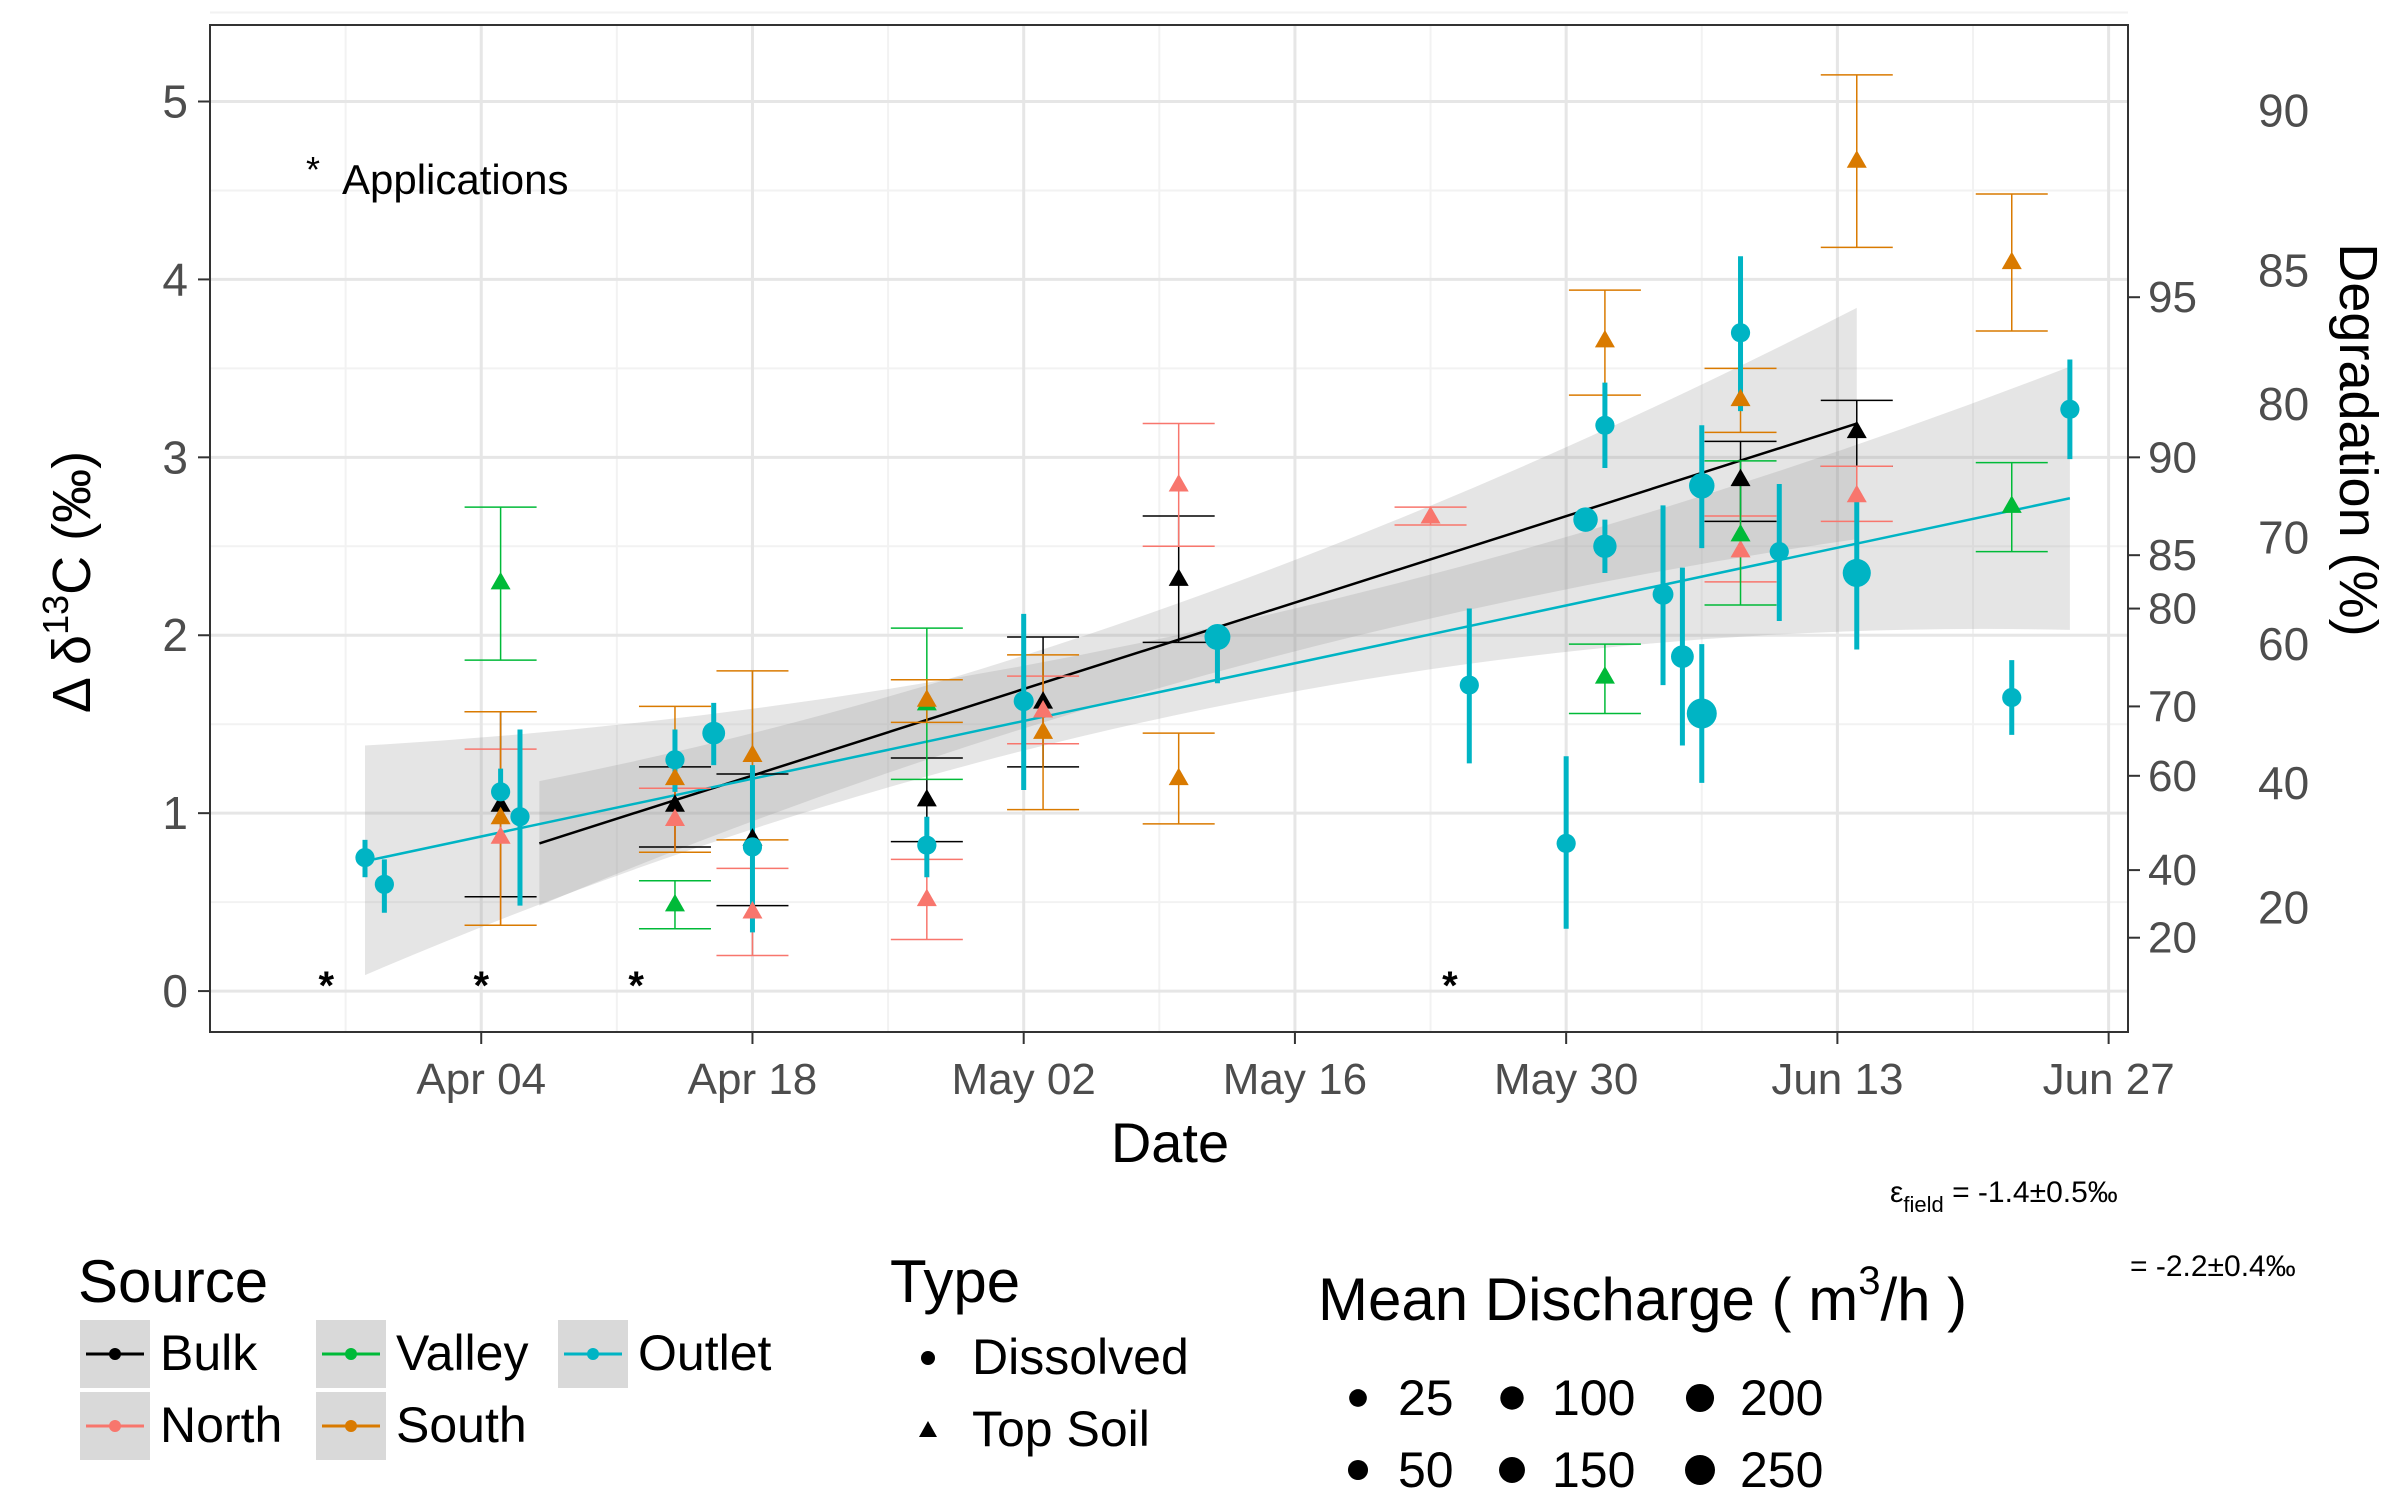  I want to click on applications-asterisk: *, so click(313, 169).